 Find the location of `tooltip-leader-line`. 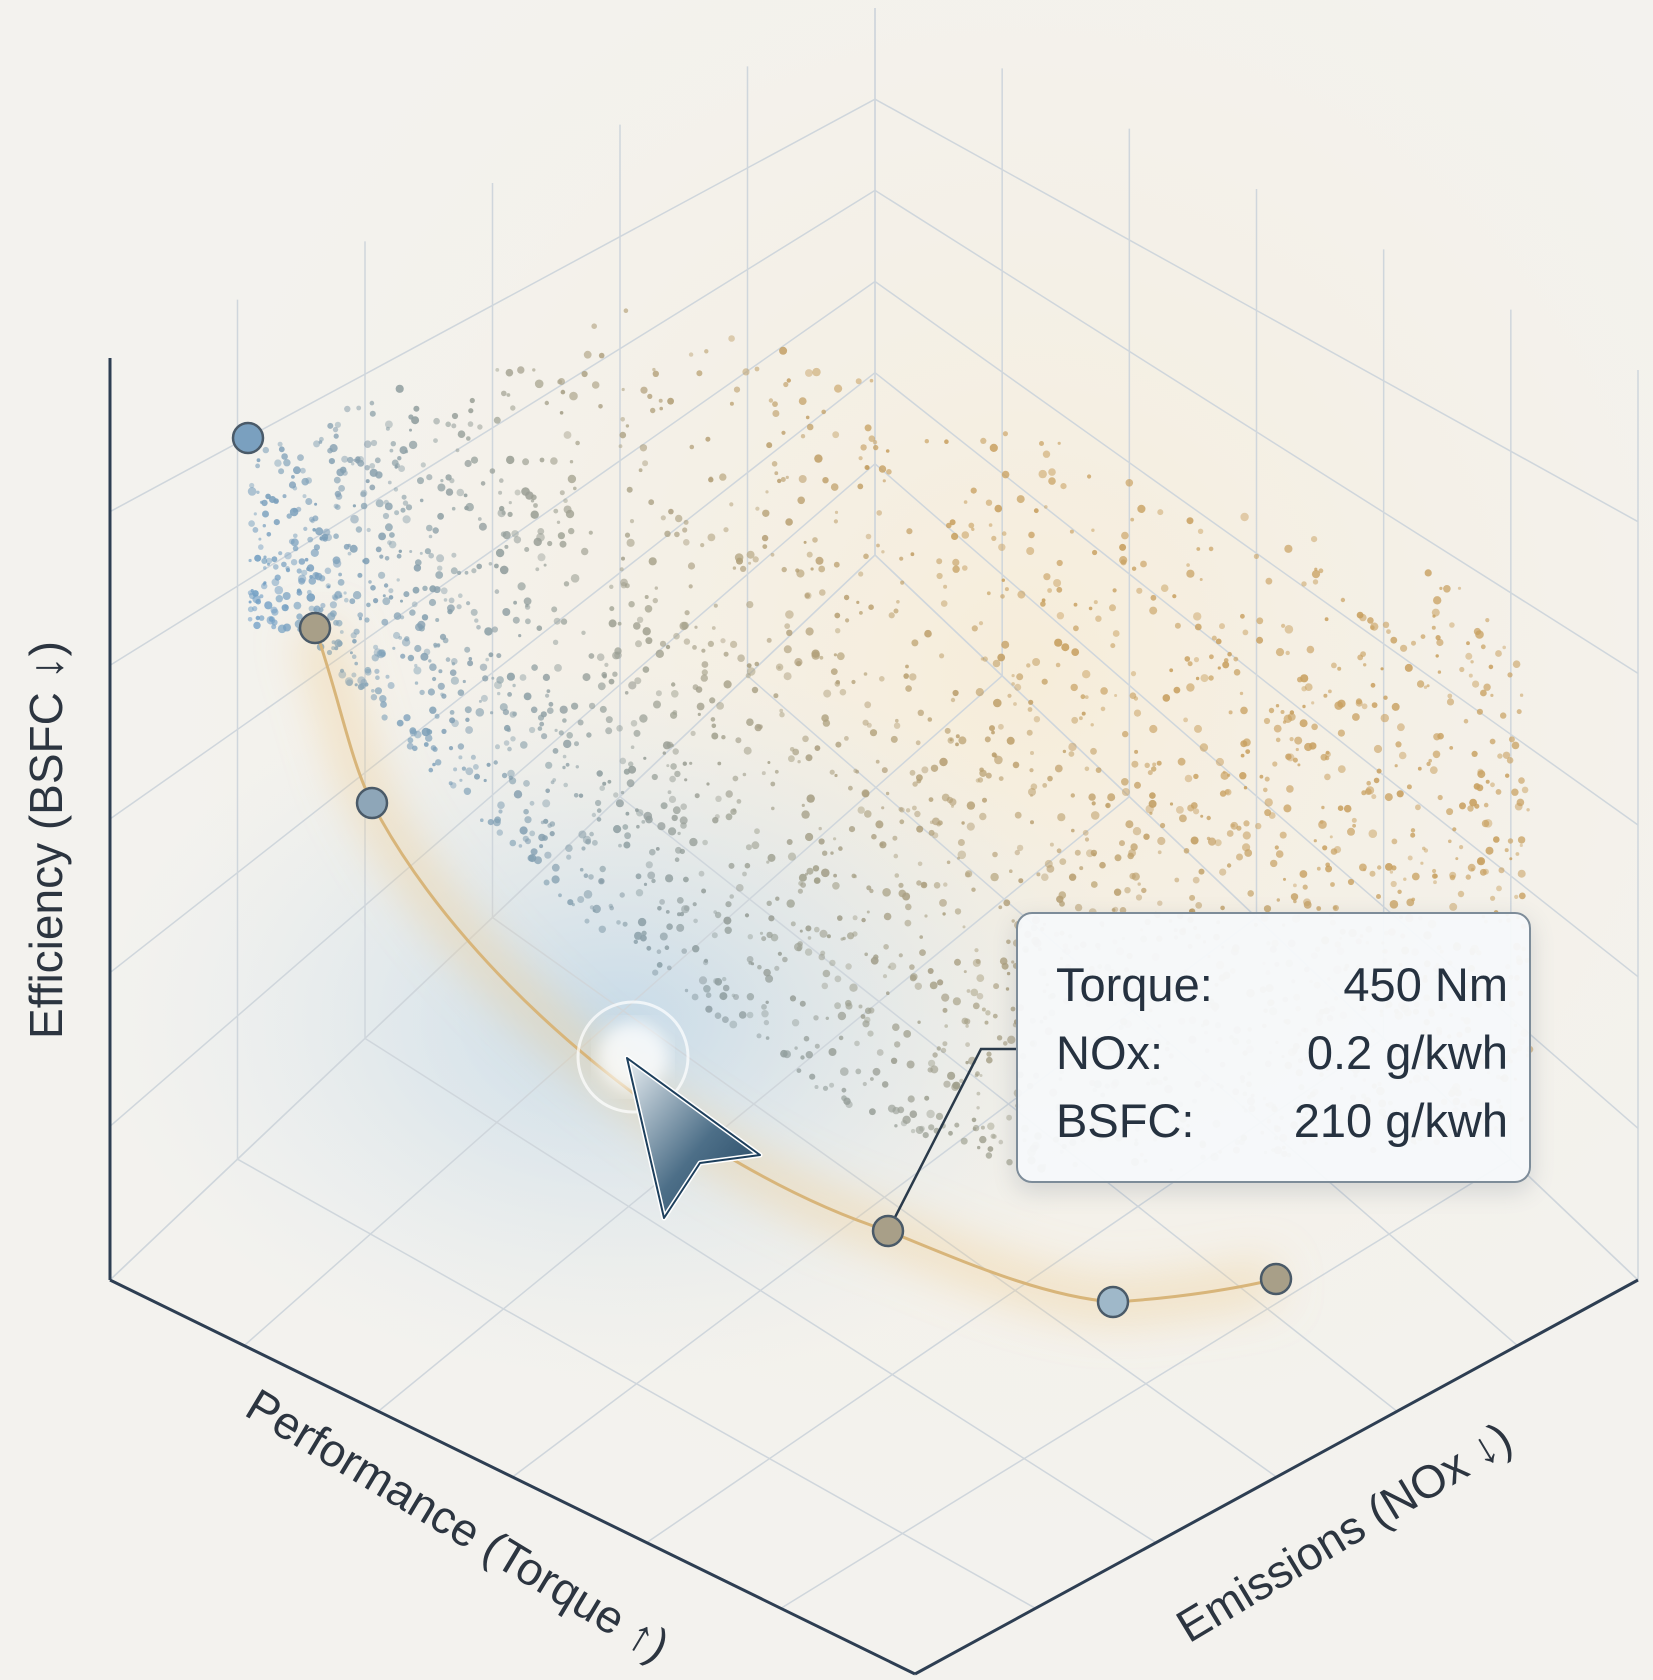

tooltip-leader-line is located at coordinates (951, 1139).